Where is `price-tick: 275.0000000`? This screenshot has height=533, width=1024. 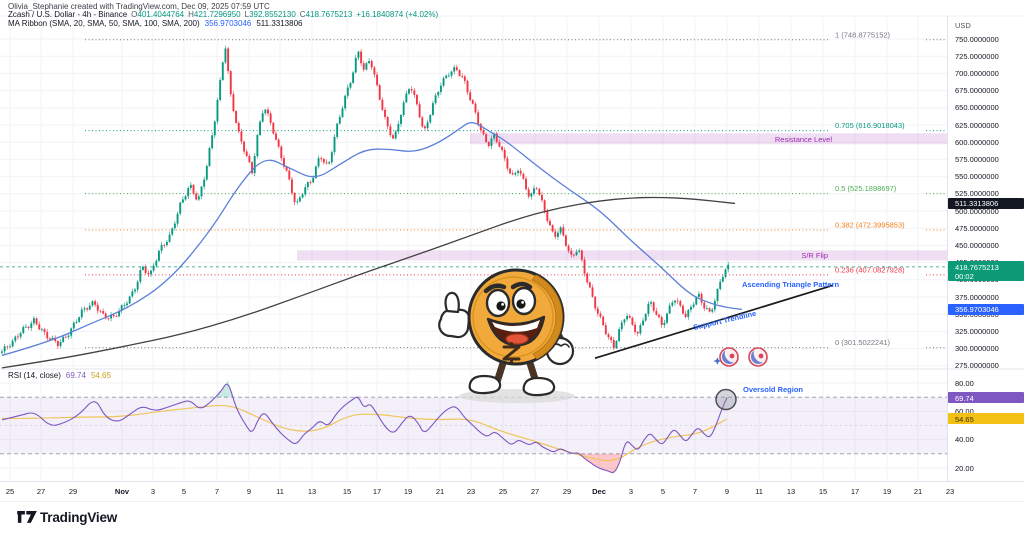
price-tick: 275.0000000 is located at coordinates (977, 366).